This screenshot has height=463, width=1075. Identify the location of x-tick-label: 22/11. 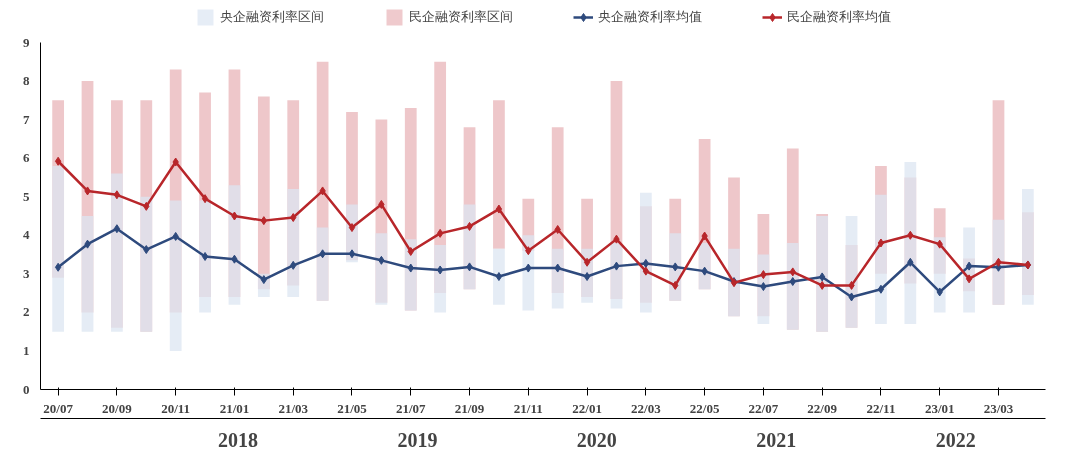
(881, 408).